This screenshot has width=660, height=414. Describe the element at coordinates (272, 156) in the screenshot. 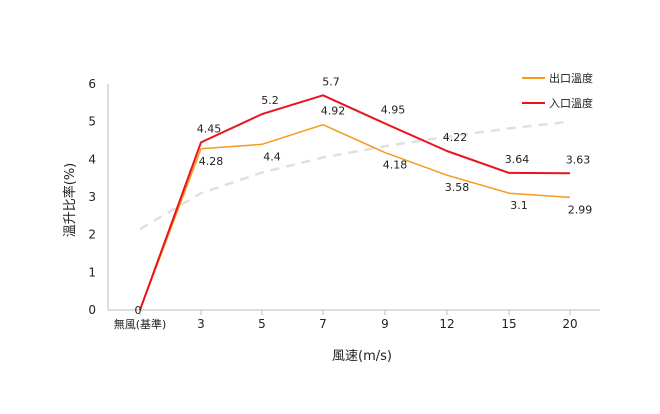

I see `data-label: 4.4` at that location.